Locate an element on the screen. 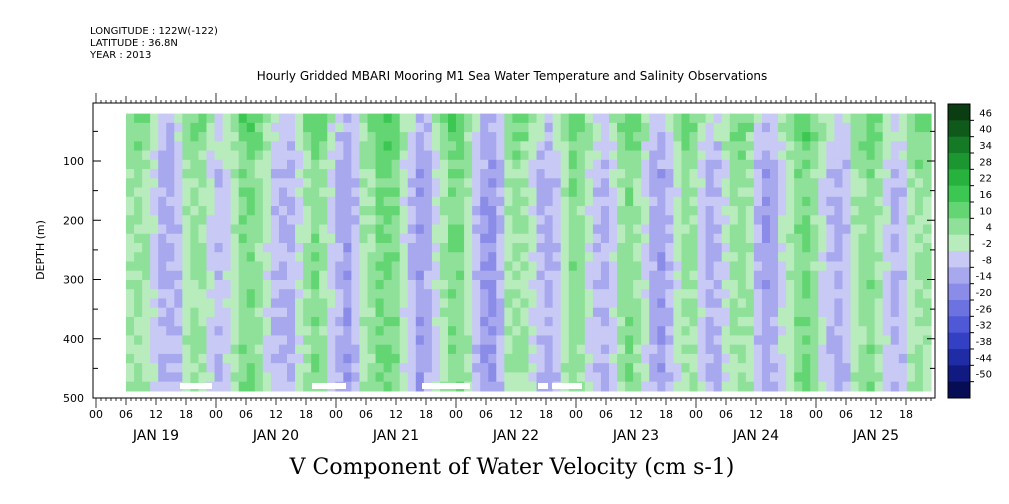 This screenshot has height=504, width=1009. x-day-label: JAN 21 is located at coordinates (395, 436).